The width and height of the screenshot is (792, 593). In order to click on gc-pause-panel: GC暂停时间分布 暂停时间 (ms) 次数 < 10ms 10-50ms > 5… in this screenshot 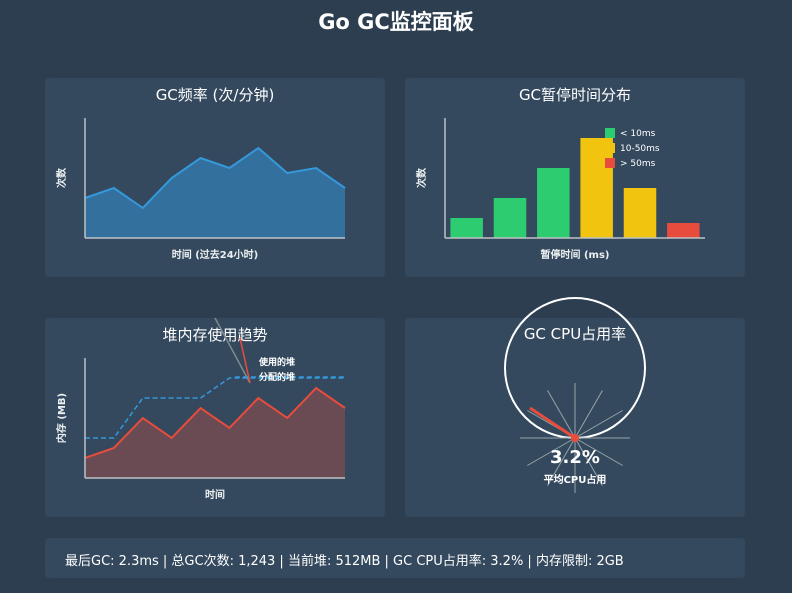, I will do `click(575, 177)`.